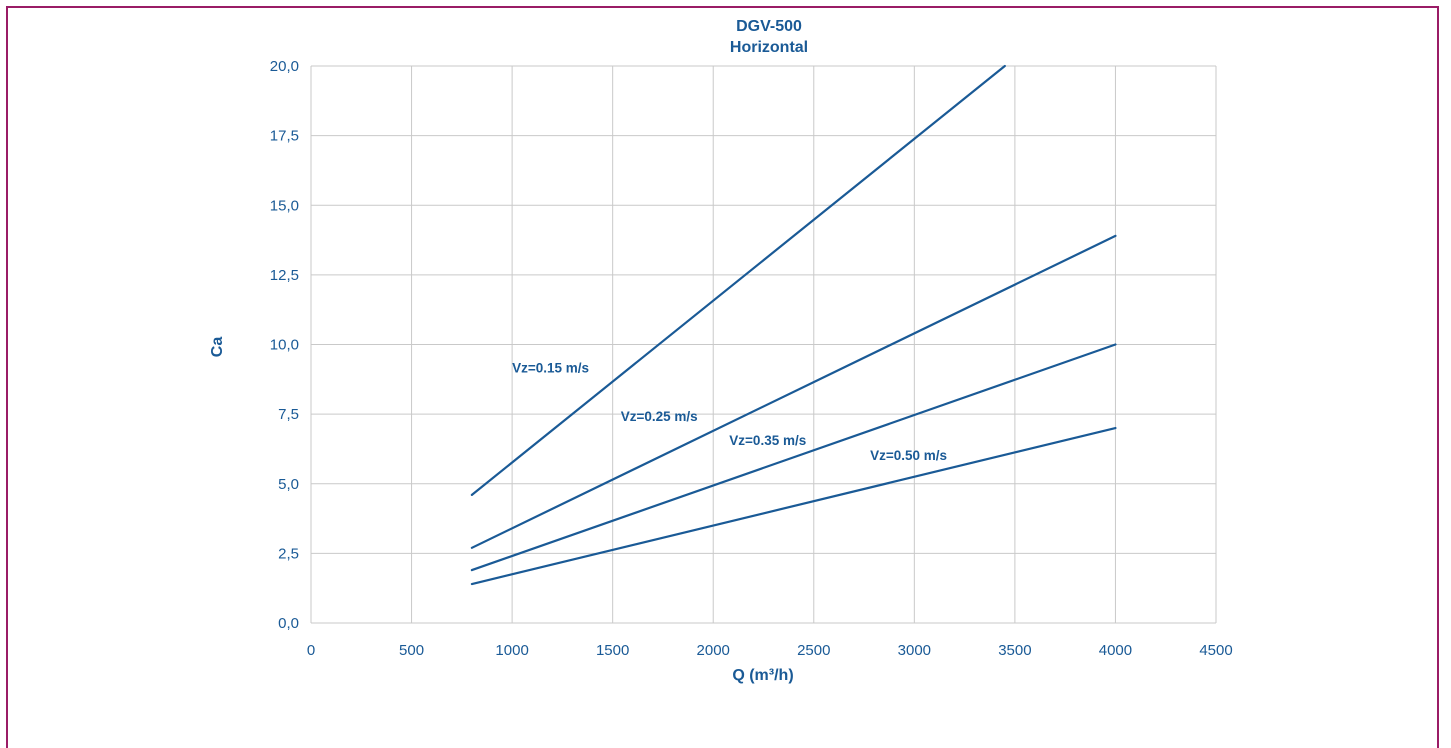 The height and width of the screenshot is (748, 1451). I want to click on x-tick-label: 2000, so click(713, 650).